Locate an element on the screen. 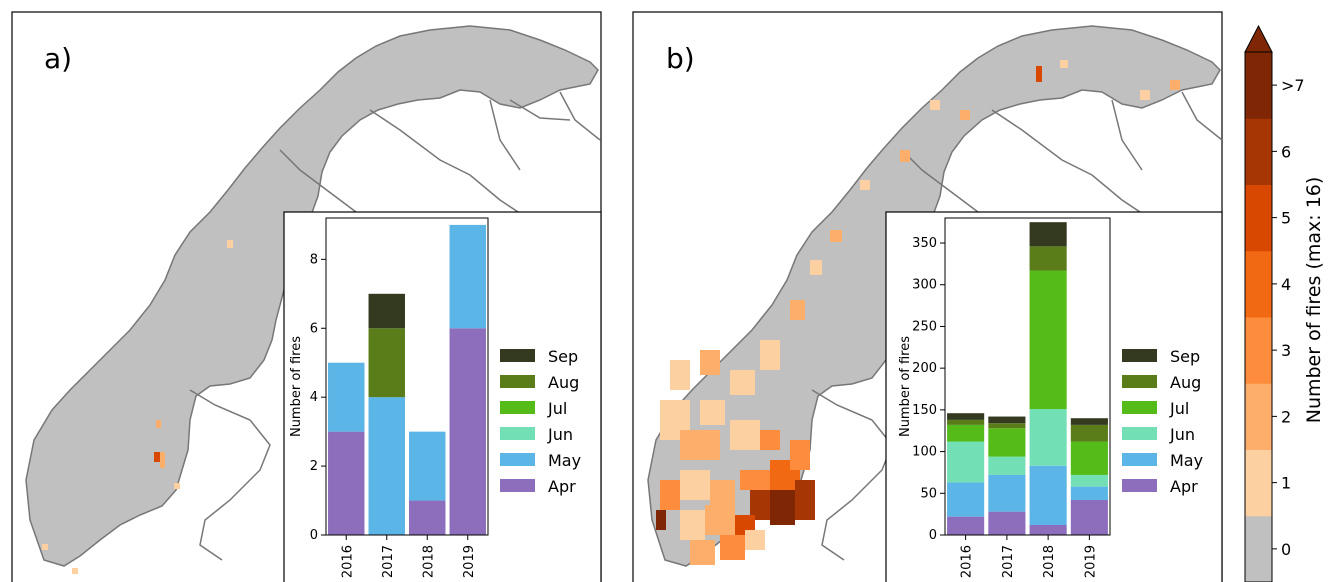 The width and height of the screenshot is (1328, 582). y-tick-label: 100 is located at coordinates (924, 452).